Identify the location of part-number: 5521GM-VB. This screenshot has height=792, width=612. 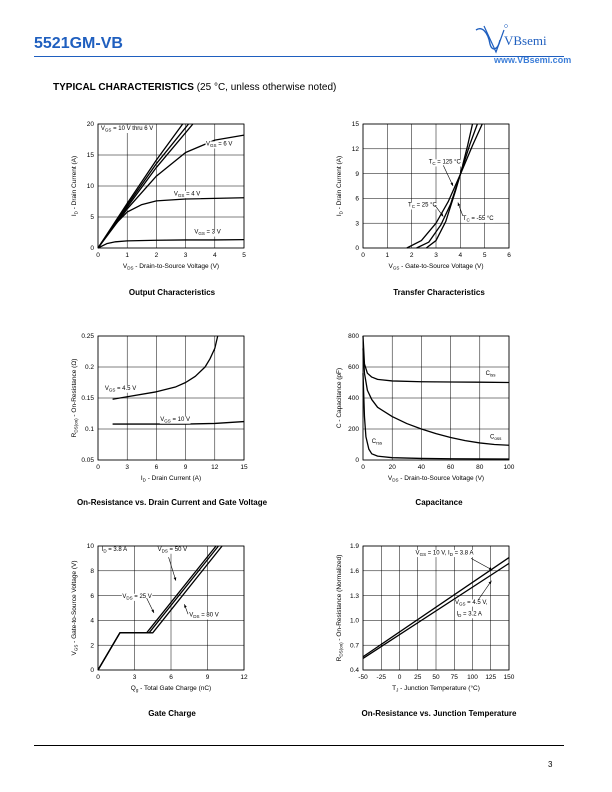
(78, 43).